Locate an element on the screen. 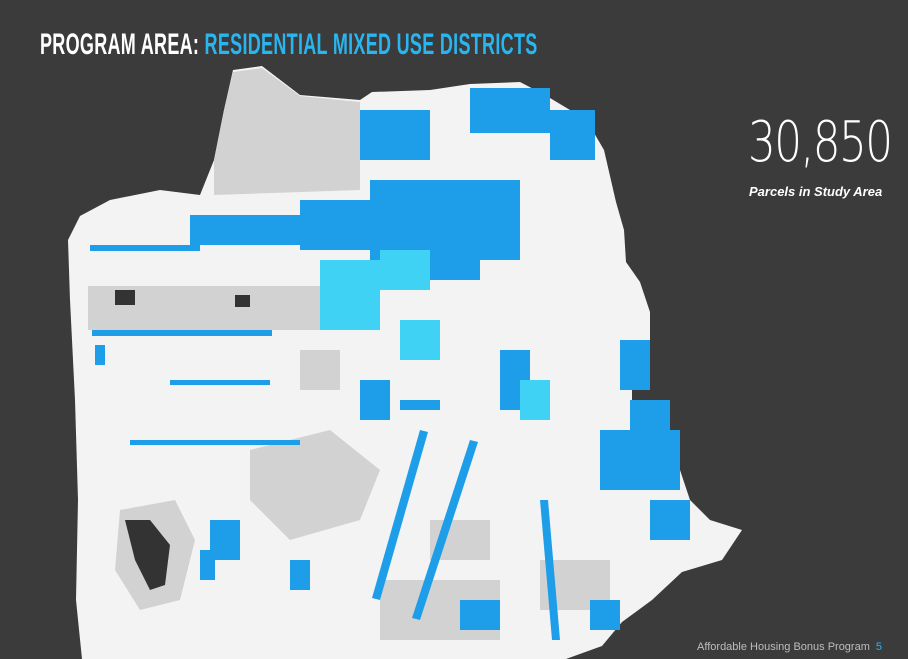 The height and width of the screenshot is (659, 908). districts-light is located at coordinates (435, 335).